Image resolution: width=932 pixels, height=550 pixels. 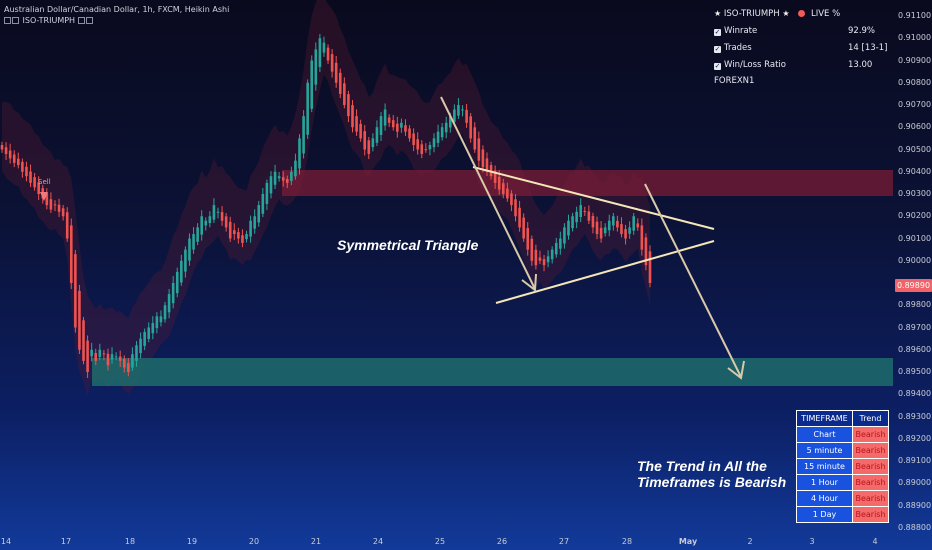 What do you see at coordinates (915, 527) in the screenshot?
I see `price-tick: 0.88800` at bounding box center [915, 527].